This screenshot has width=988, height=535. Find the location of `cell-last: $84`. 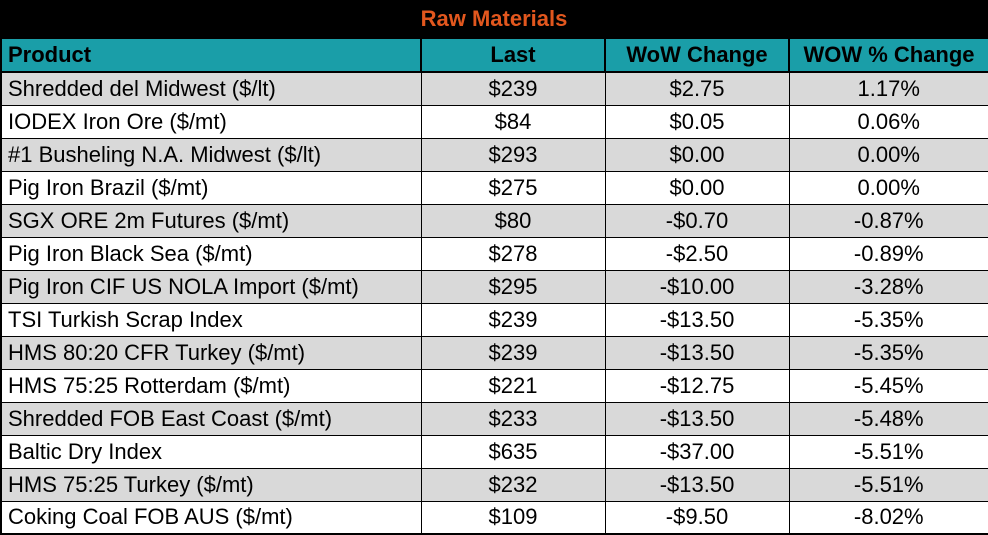

cell-last: $84 is located at coordinates (513, 121).